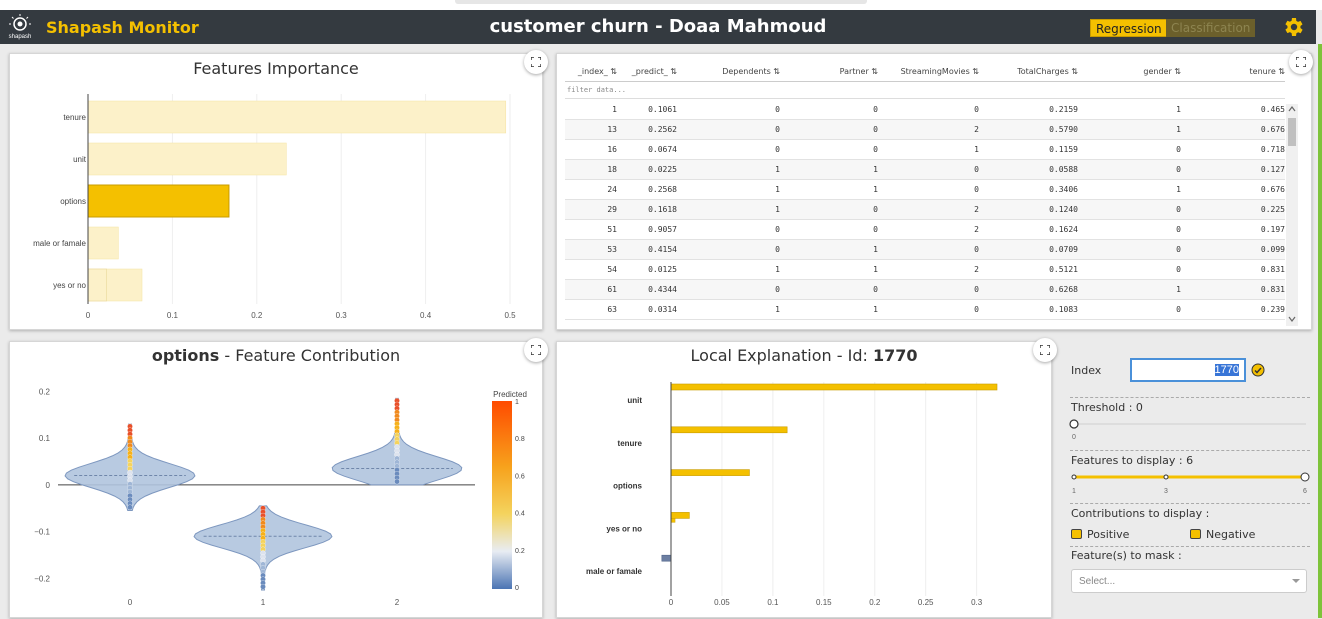  I want to click on column-header: Partner ⇅, so click(858, 71).